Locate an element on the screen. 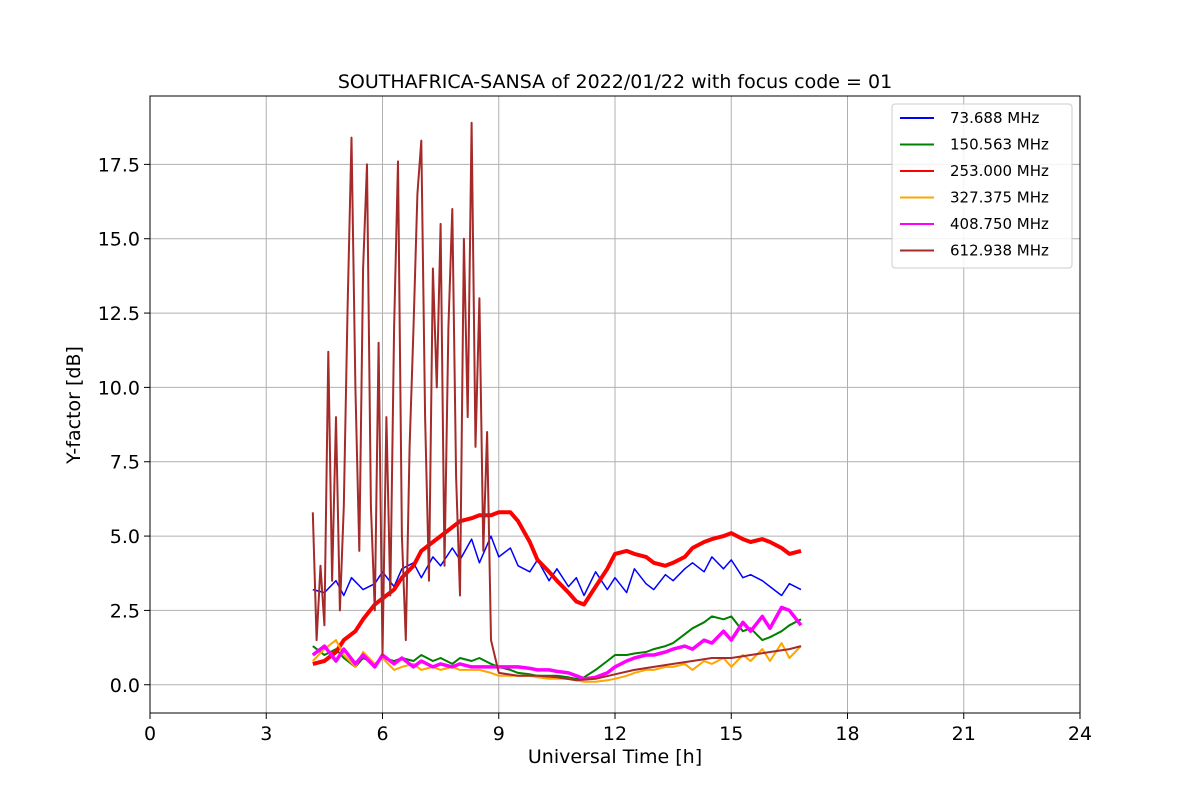  y-tick-label: 7.5 is located at coordinates (125, 463).